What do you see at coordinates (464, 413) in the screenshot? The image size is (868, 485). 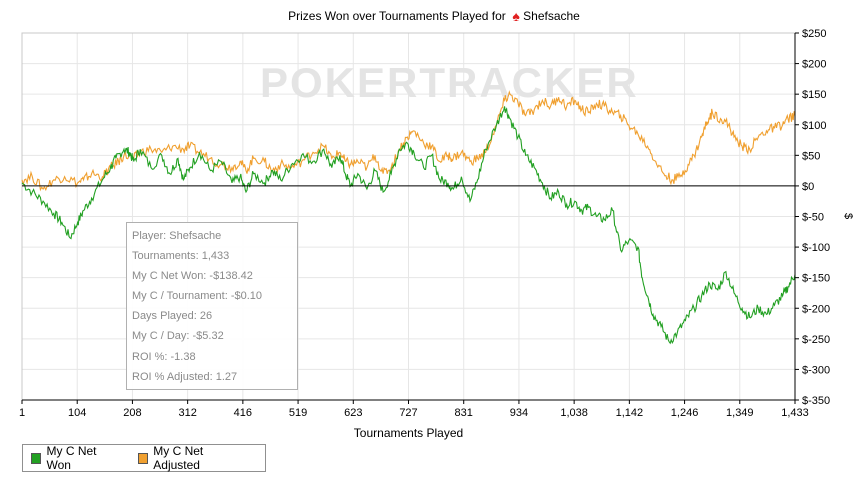 I see `x-tick-label: 831` at bounding box center [464, 413].